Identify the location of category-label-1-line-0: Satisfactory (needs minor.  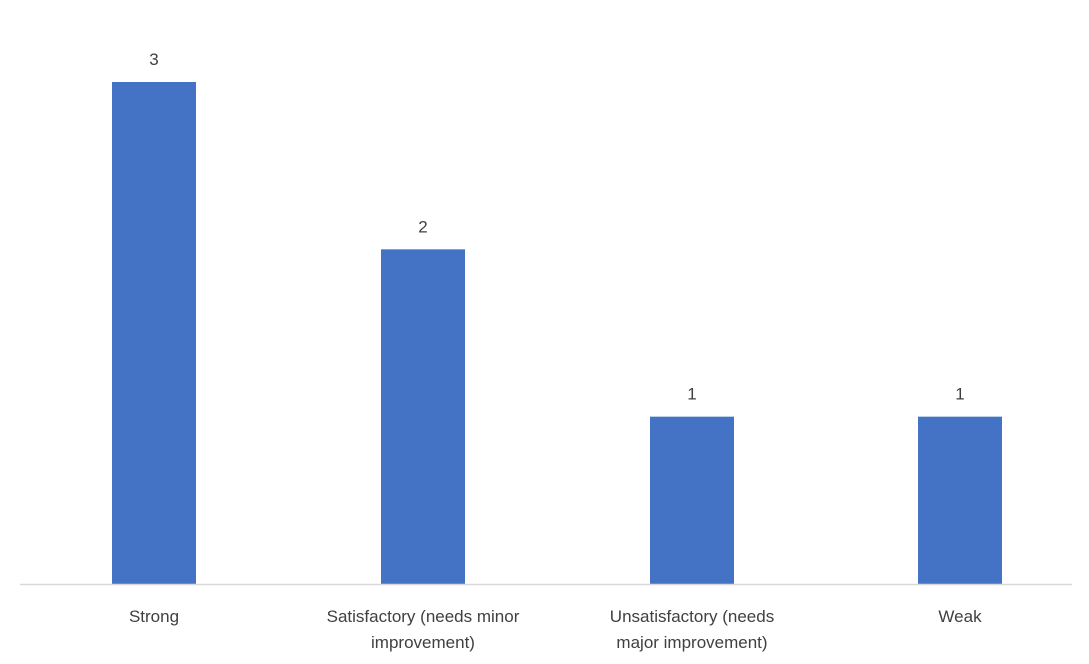
(423, 616).